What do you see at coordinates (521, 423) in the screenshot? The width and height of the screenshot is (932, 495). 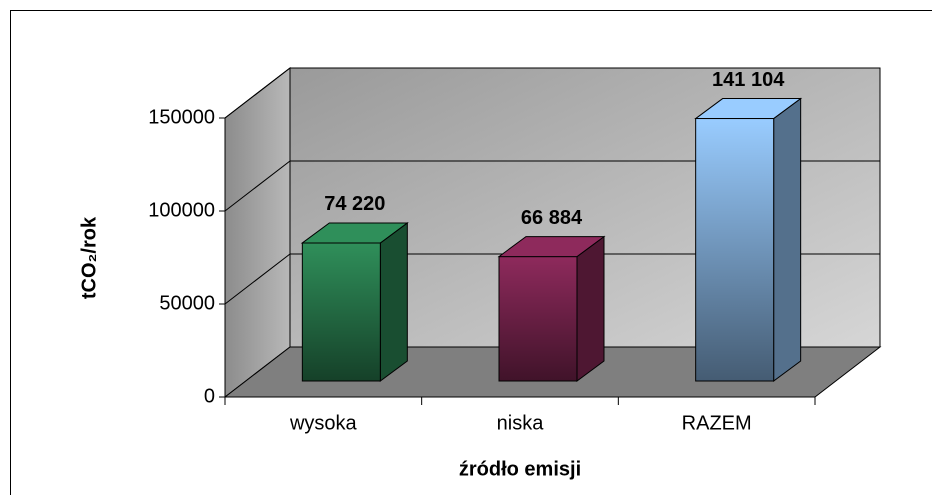 I see `x-tick-label: niska` at bounding box center [521, 423].